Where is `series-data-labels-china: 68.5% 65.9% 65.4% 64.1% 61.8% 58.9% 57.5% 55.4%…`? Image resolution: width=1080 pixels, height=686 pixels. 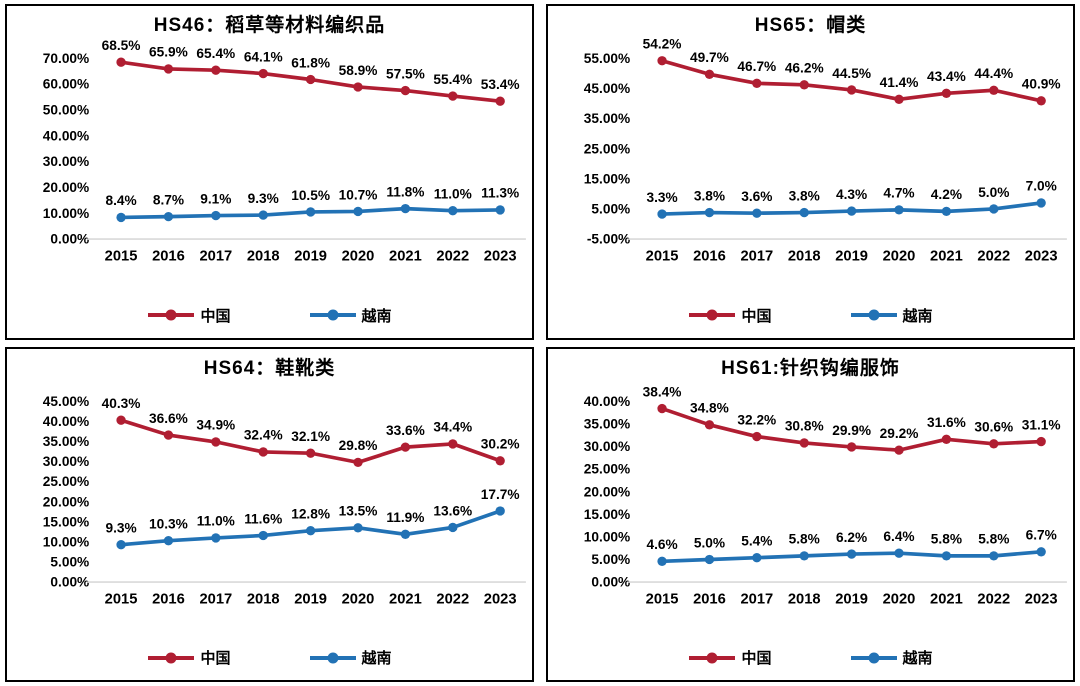
series-data-labels-china: 68.5% 65.9% 65.4% 64.1% 61.8% 58.9% 57.5% 55.4%… is located at coordinates (310, 65).